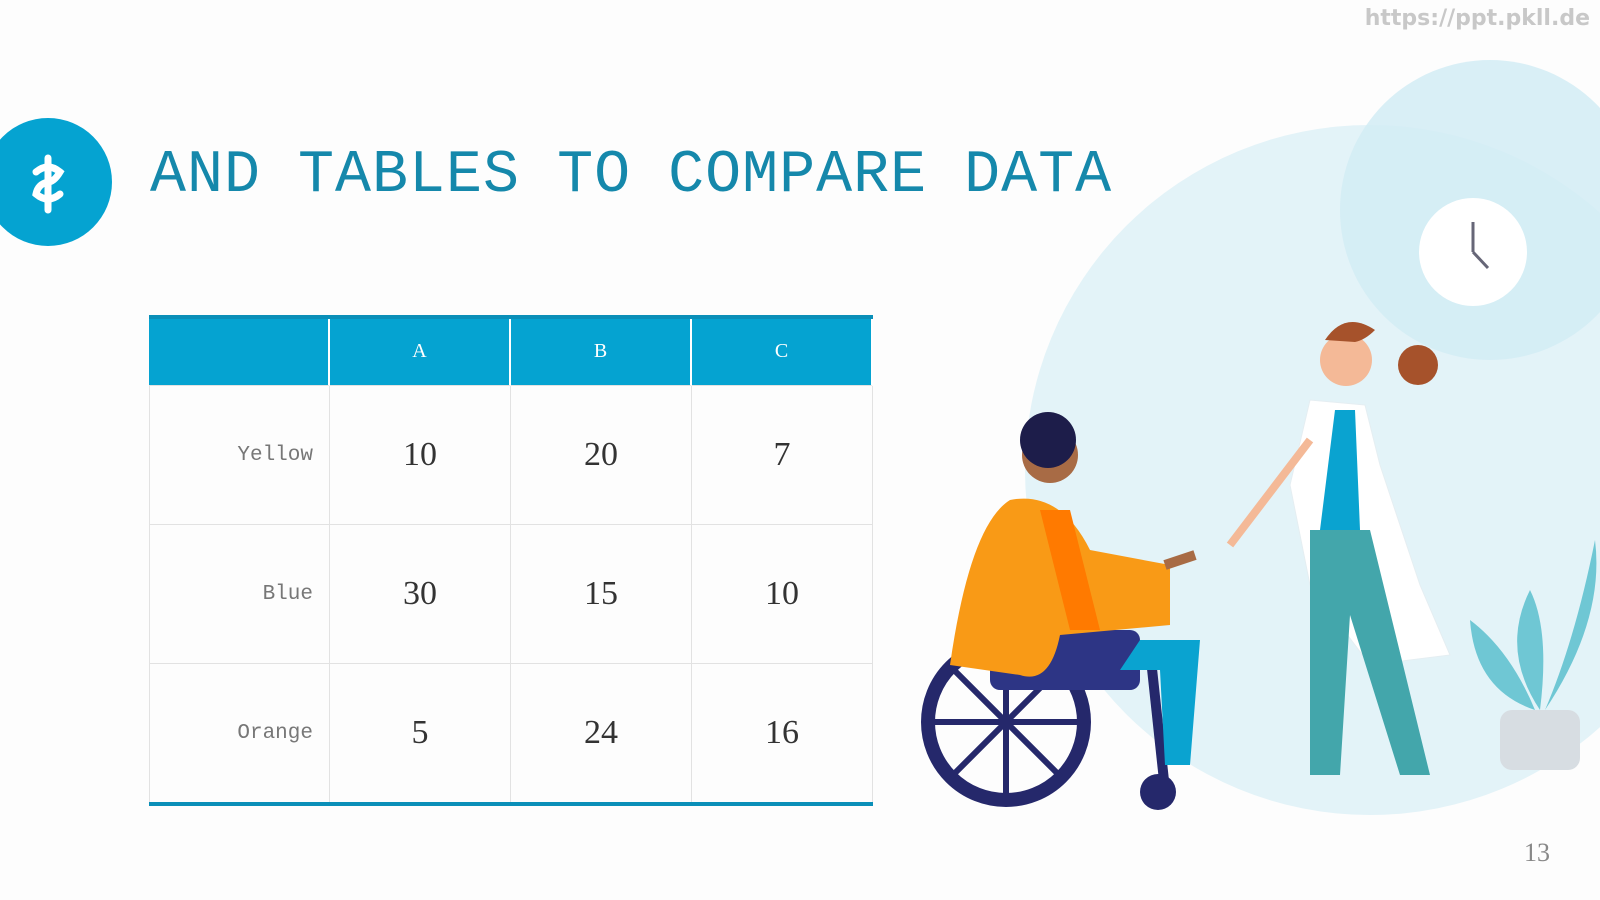 Image resolution: width=1600 pixels, height=900 pixels. Describe the element at coordinates (782, 352) in the screenshot. I see `column-header: C` at that location.